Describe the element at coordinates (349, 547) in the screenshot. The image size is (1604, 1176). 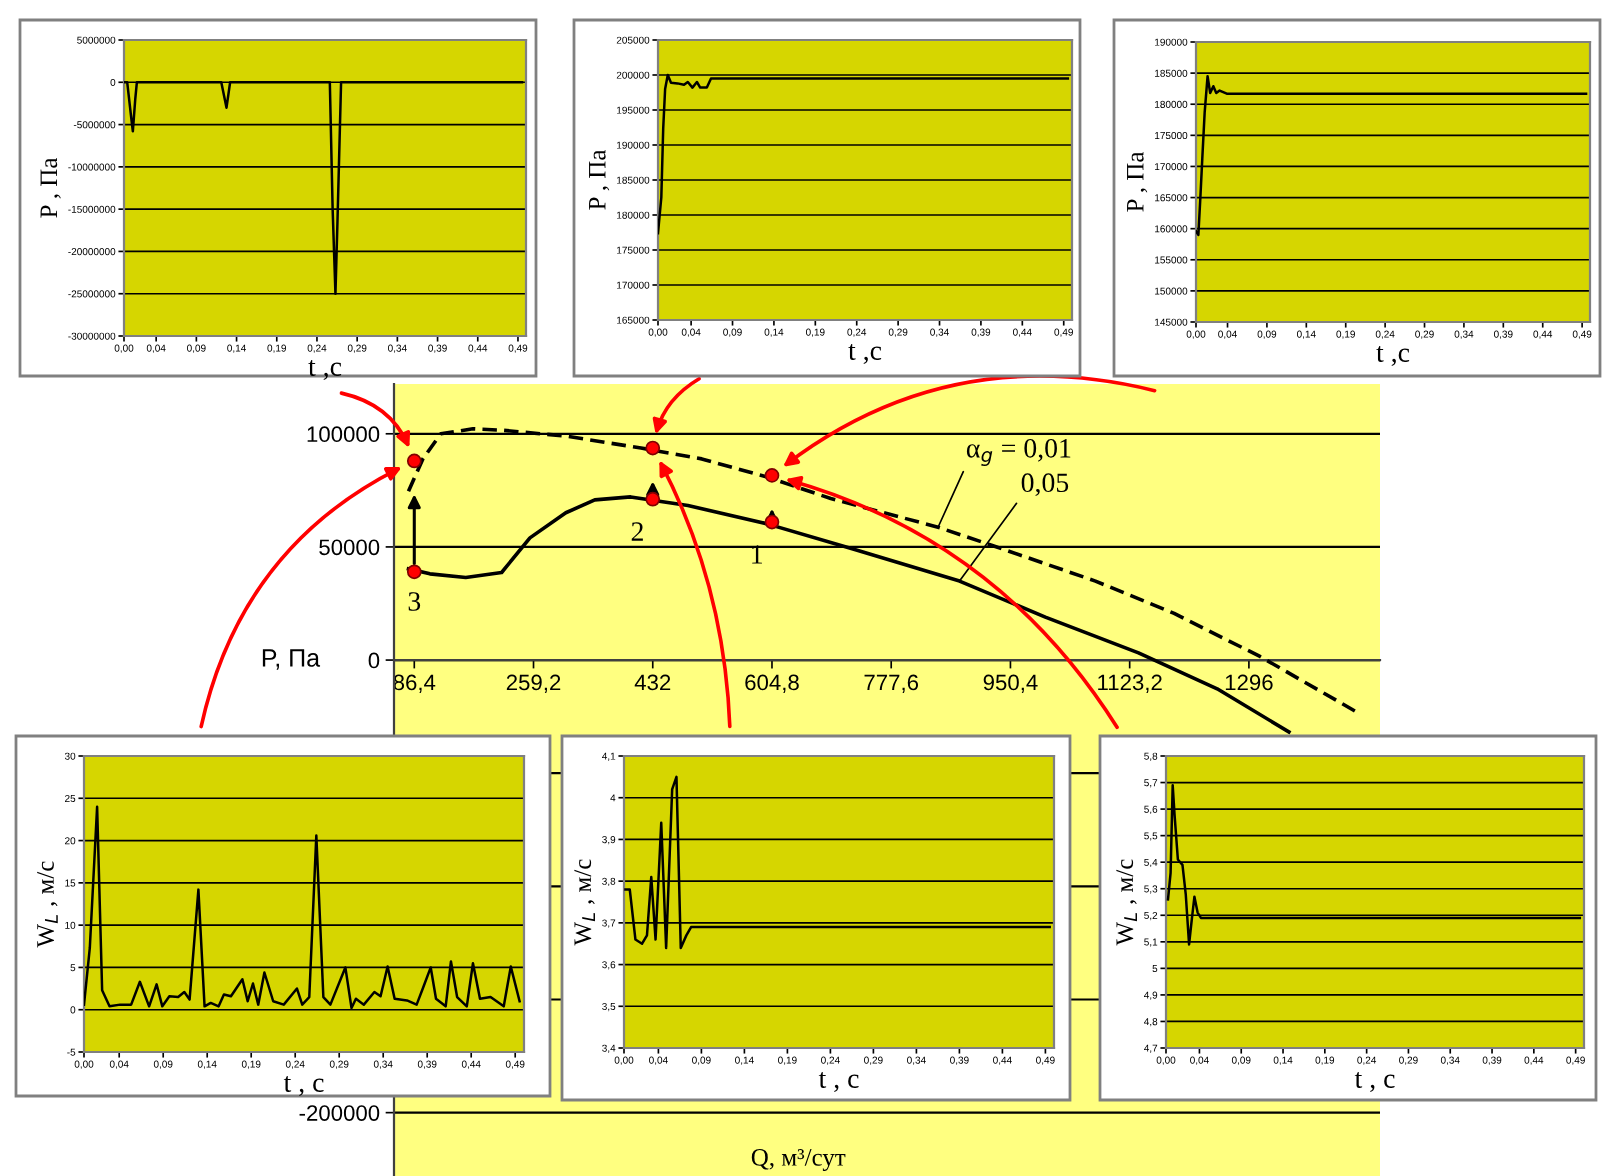
I see `y-tick-label: 50000` at that location.